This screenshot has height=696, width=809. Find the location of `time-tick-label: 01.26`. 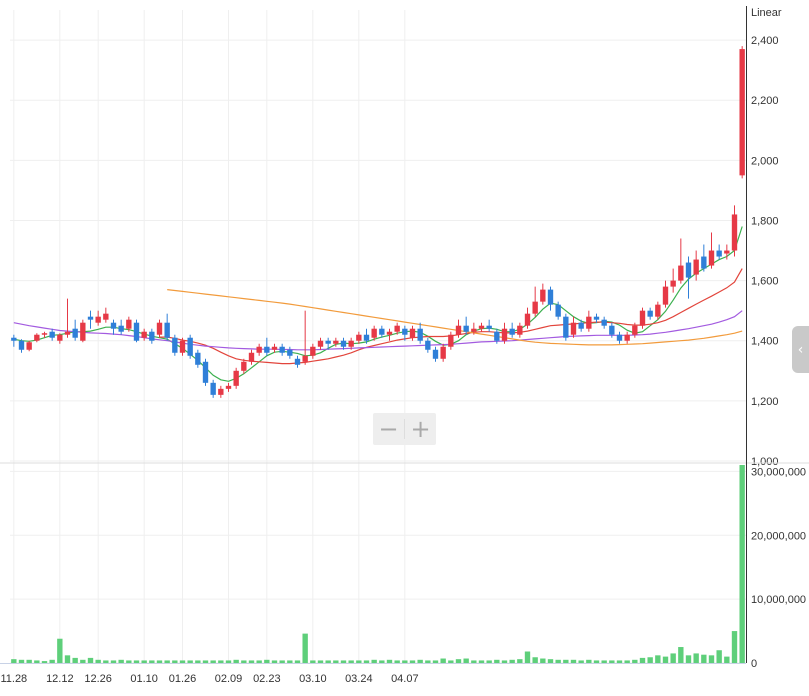

time-tick-label: 01.26 is located at coordinates (183, 679).